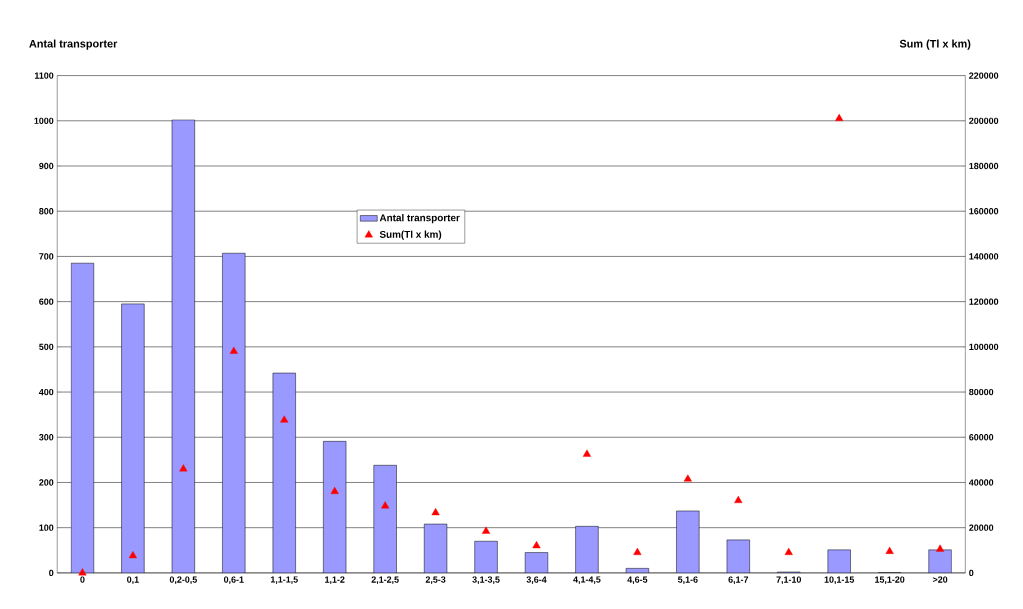  Describe the element at coordinates (385, 580) in the screenshot. I see `x-tick-label: 2,1-2,5` at that location.